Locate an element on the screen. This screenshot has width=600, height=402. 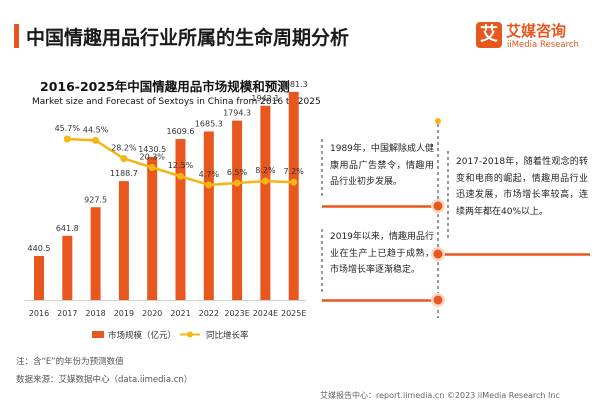
bar-label-2022: 1685.3 is located at coordinates (209, 123).